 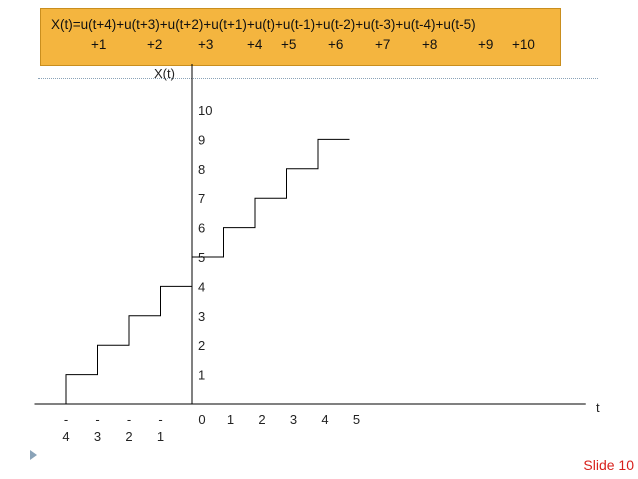 I want to click on x-tick-label: 0, so click(x=201, y=419).